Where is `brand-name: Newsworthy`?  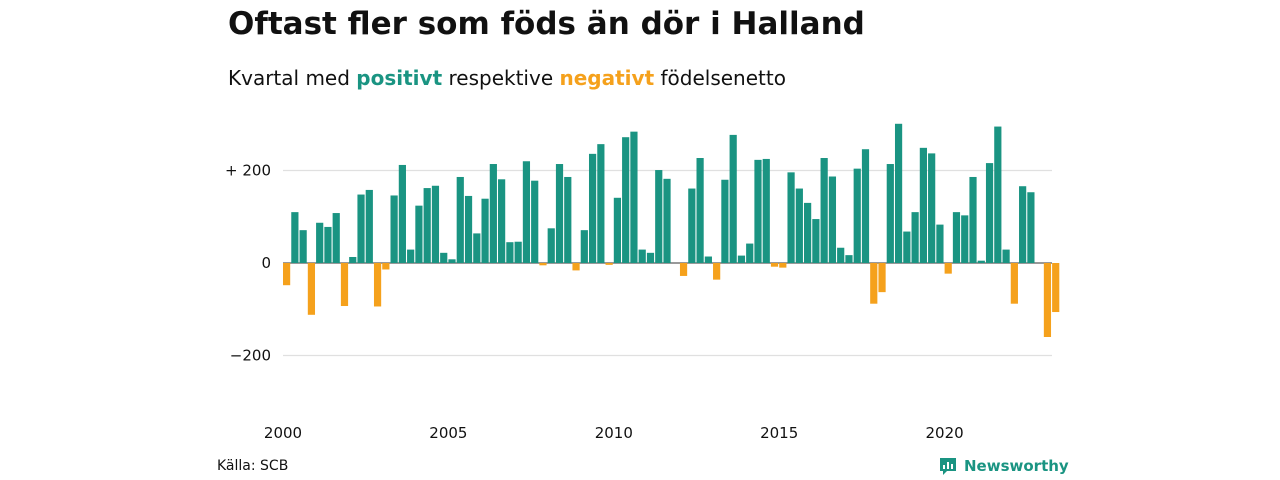
brand-name: Newsworthy is located at coordinates (1016, 466).